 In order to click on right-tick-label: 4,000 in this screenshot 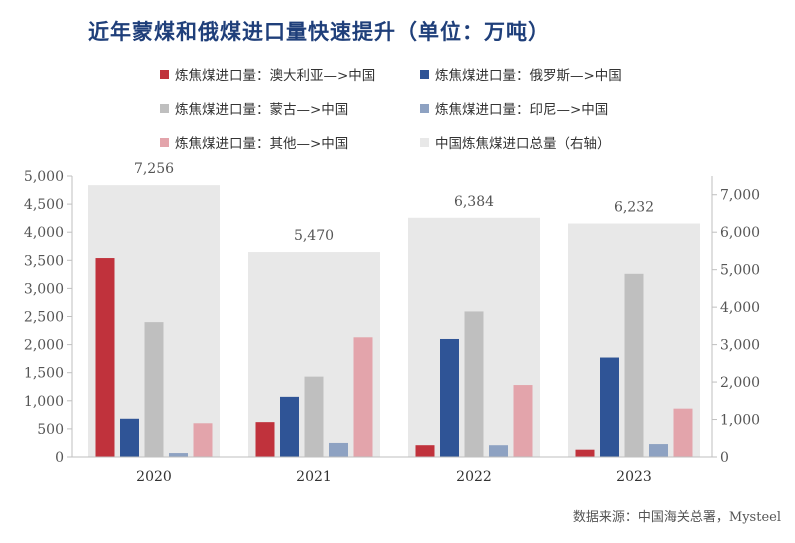, I will do `click(740, 308)`.